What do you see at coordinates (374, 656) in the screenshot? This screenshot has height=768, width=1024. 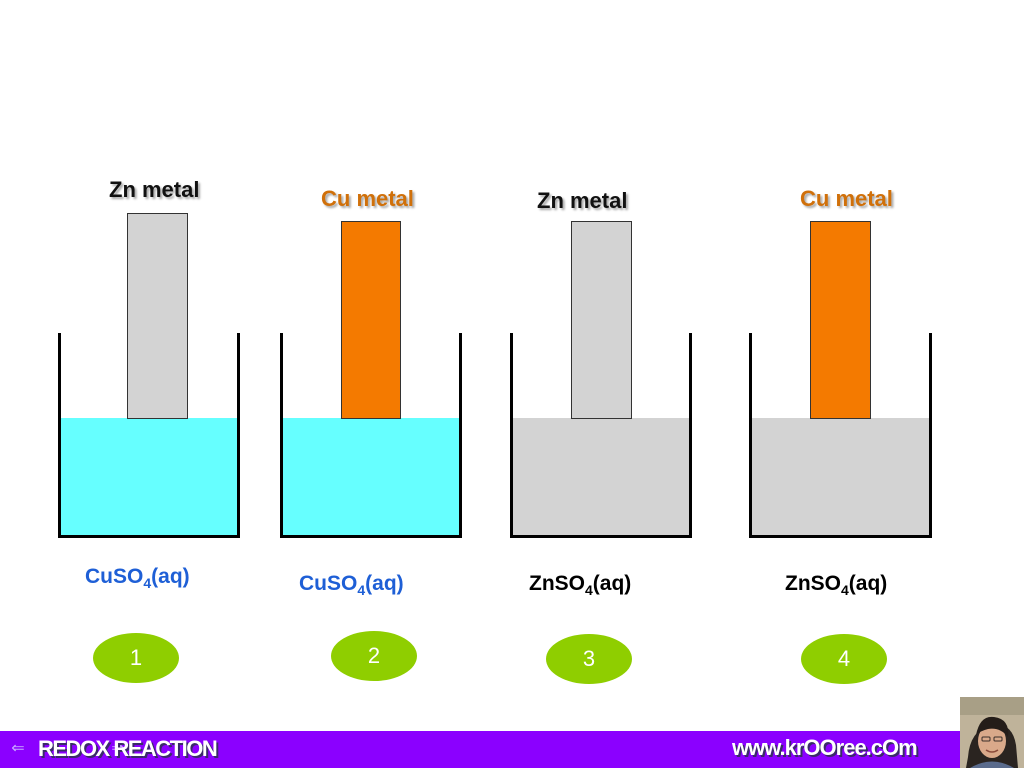 I see `setup-number-badge: 2` at bounding box center [374, 656].